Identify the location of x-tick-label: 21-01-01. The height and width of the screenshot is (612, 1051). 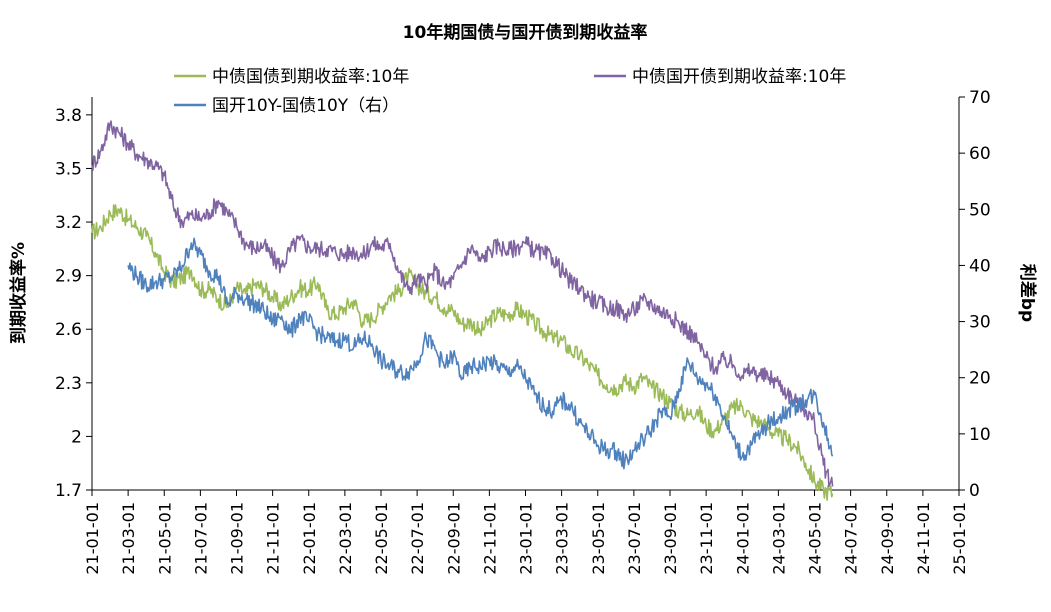
(92, 538).